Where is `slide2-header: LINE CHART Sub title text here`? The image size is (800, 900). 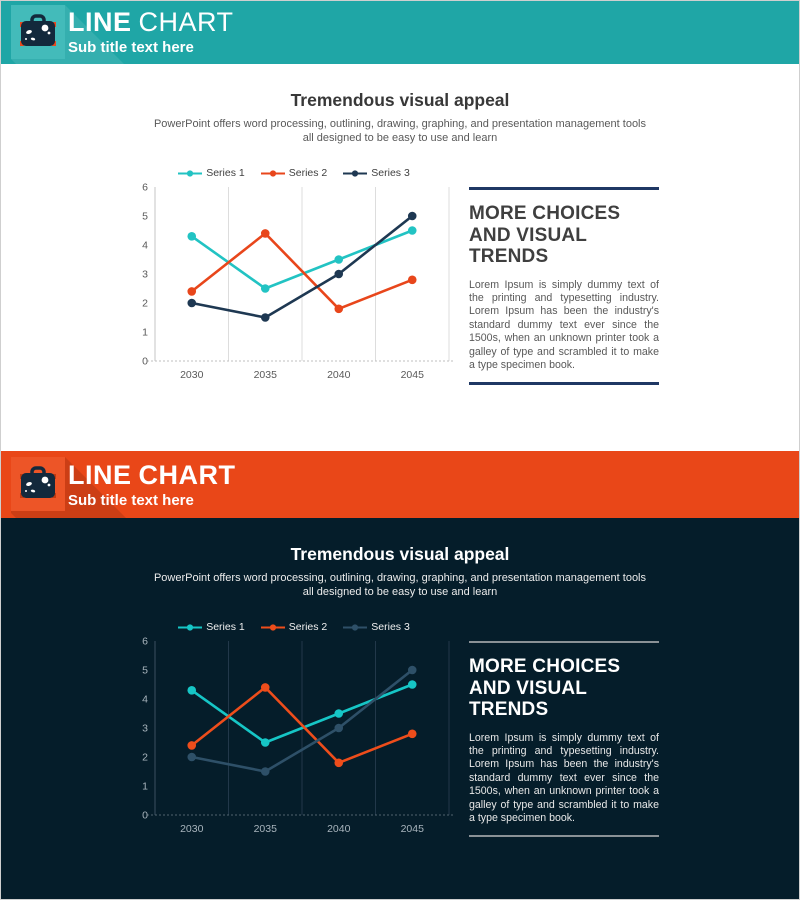 slide2-header: LINE CHART Sub title text here is located at coordinates (400, 484).